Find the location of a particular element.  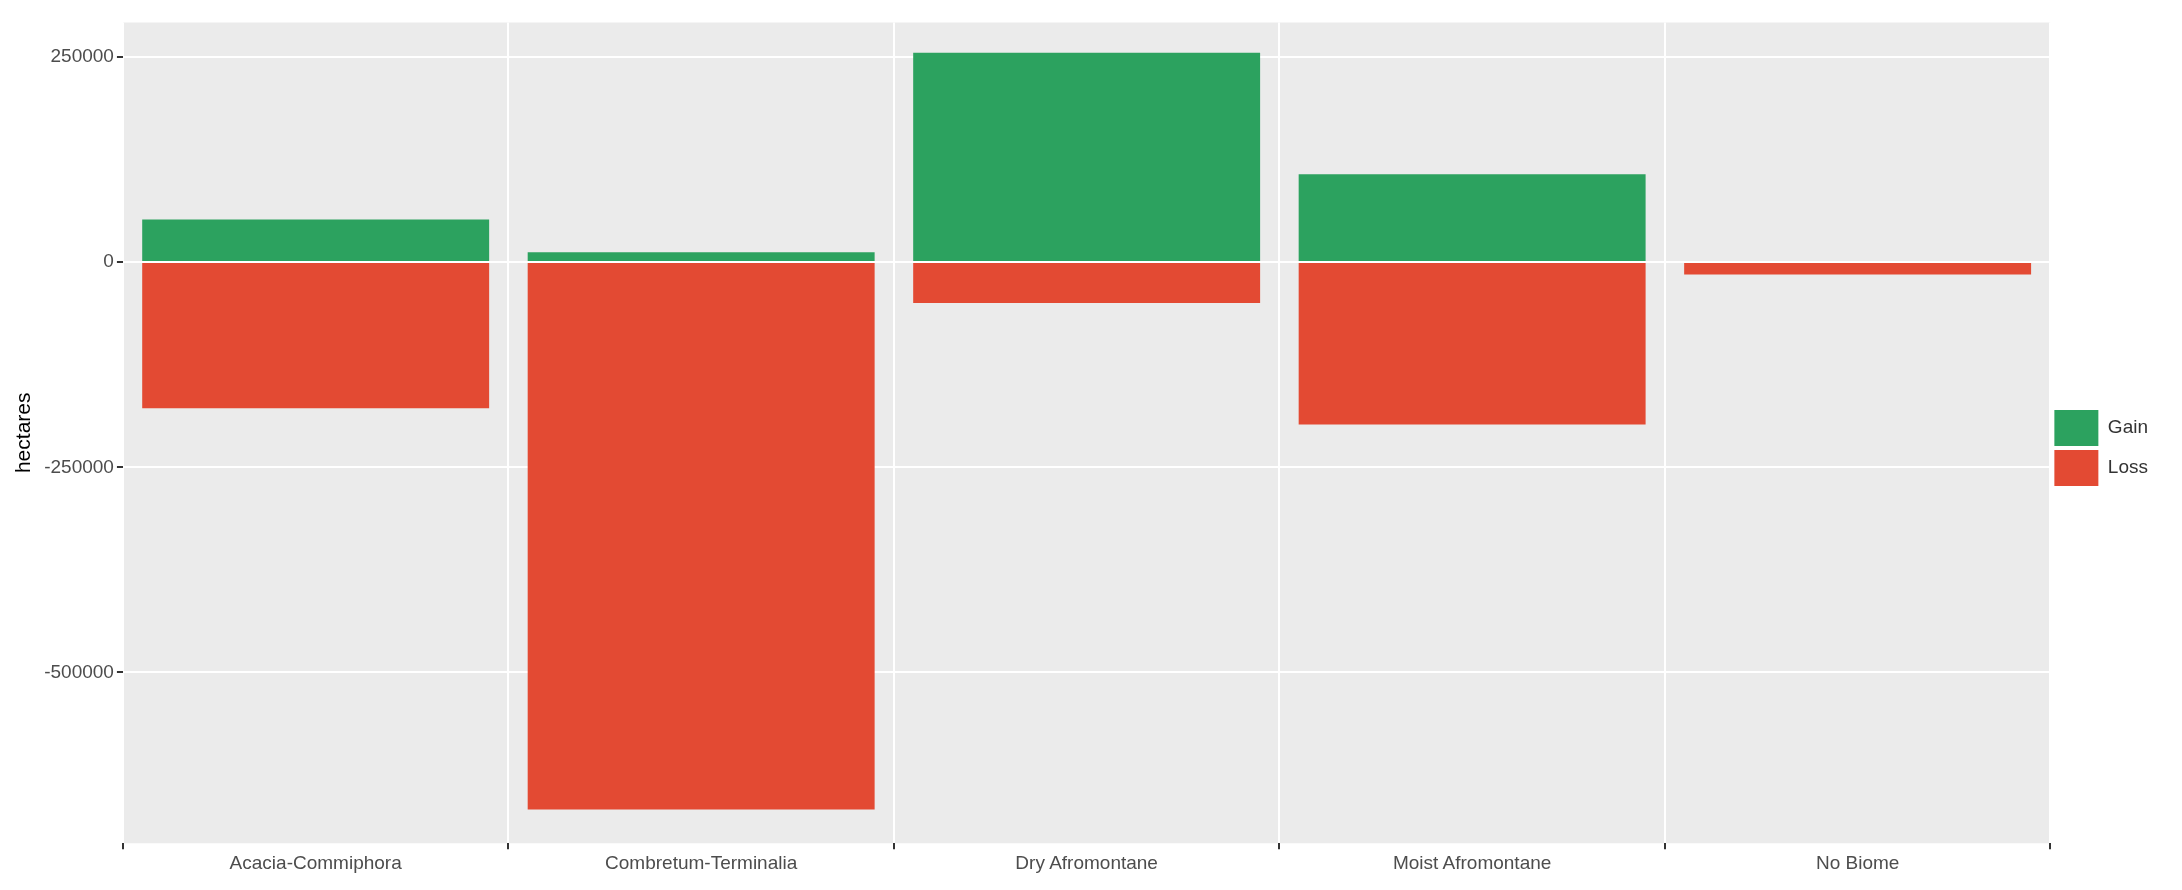

y-axis-title: hectares is located at coordinates (23, 433).